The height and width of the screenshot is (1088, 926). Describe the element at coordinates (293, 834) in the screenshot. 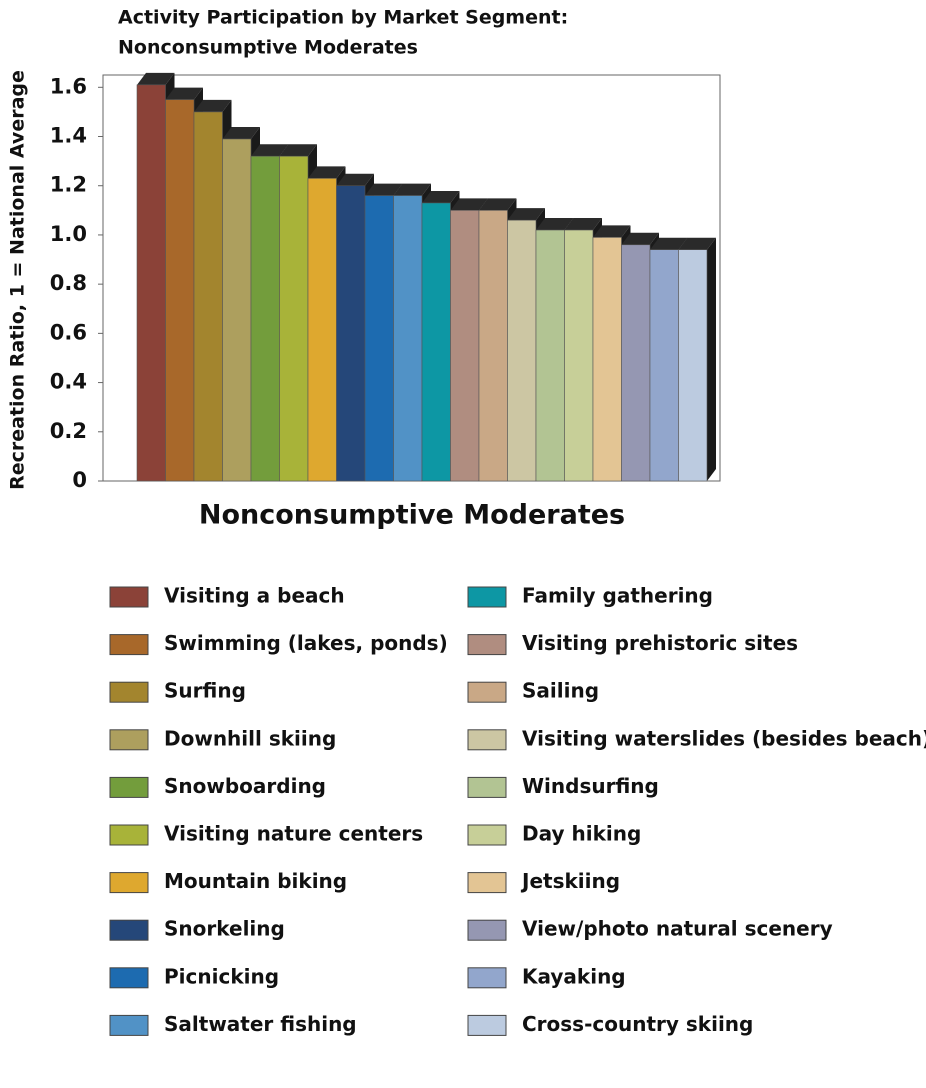

I see `legend-label: Visiting nature centers` at that location.